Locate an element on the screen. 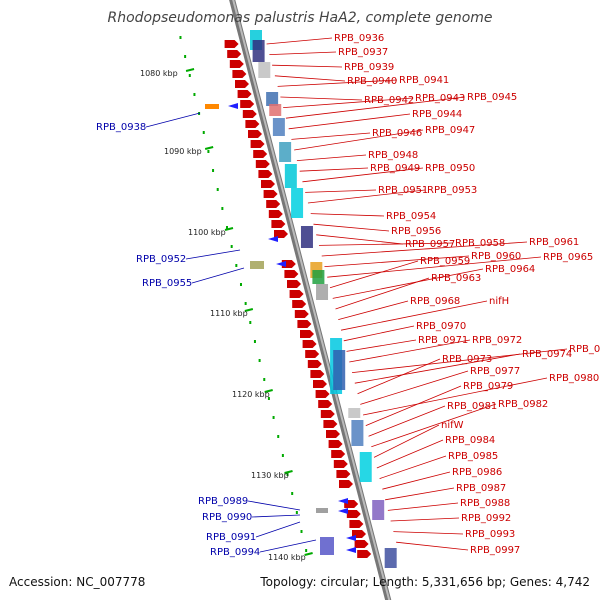 This screenshot has width=600, height=600. forward-gene-label: RPB_0946 is located at coordinates (397, 133).